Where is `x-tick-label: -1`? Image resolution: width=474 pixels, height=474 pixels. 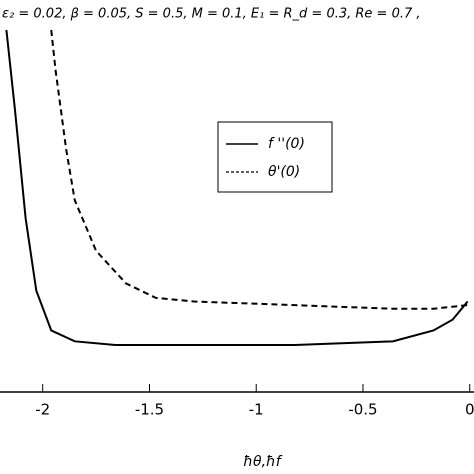 x-tick-label: -1 is located at coordinates (256, 410).